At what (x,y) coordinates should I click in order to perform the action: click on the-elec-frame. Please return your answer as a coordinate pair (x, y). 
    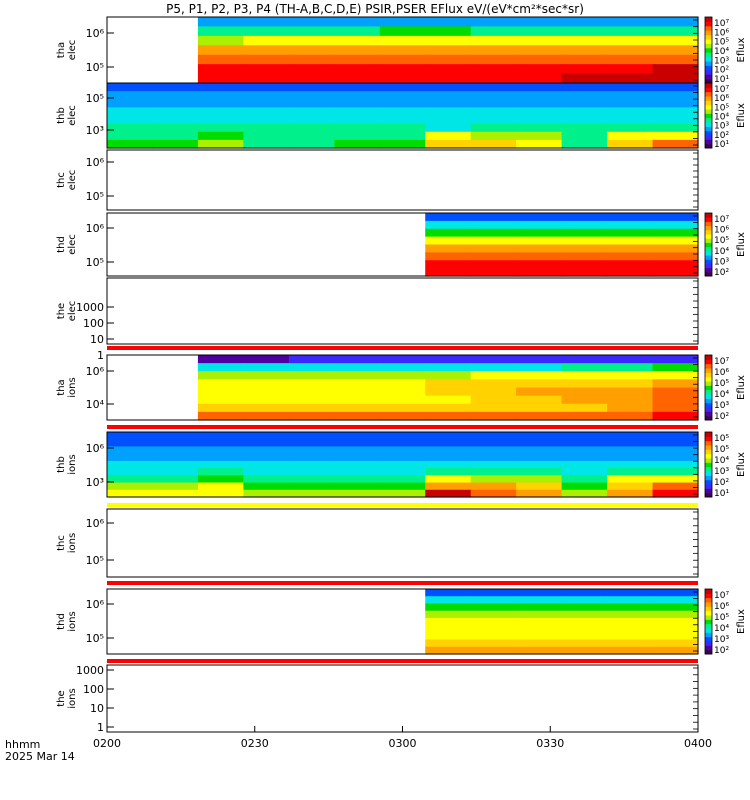
    Looking at the image, I should click on (402, 311).